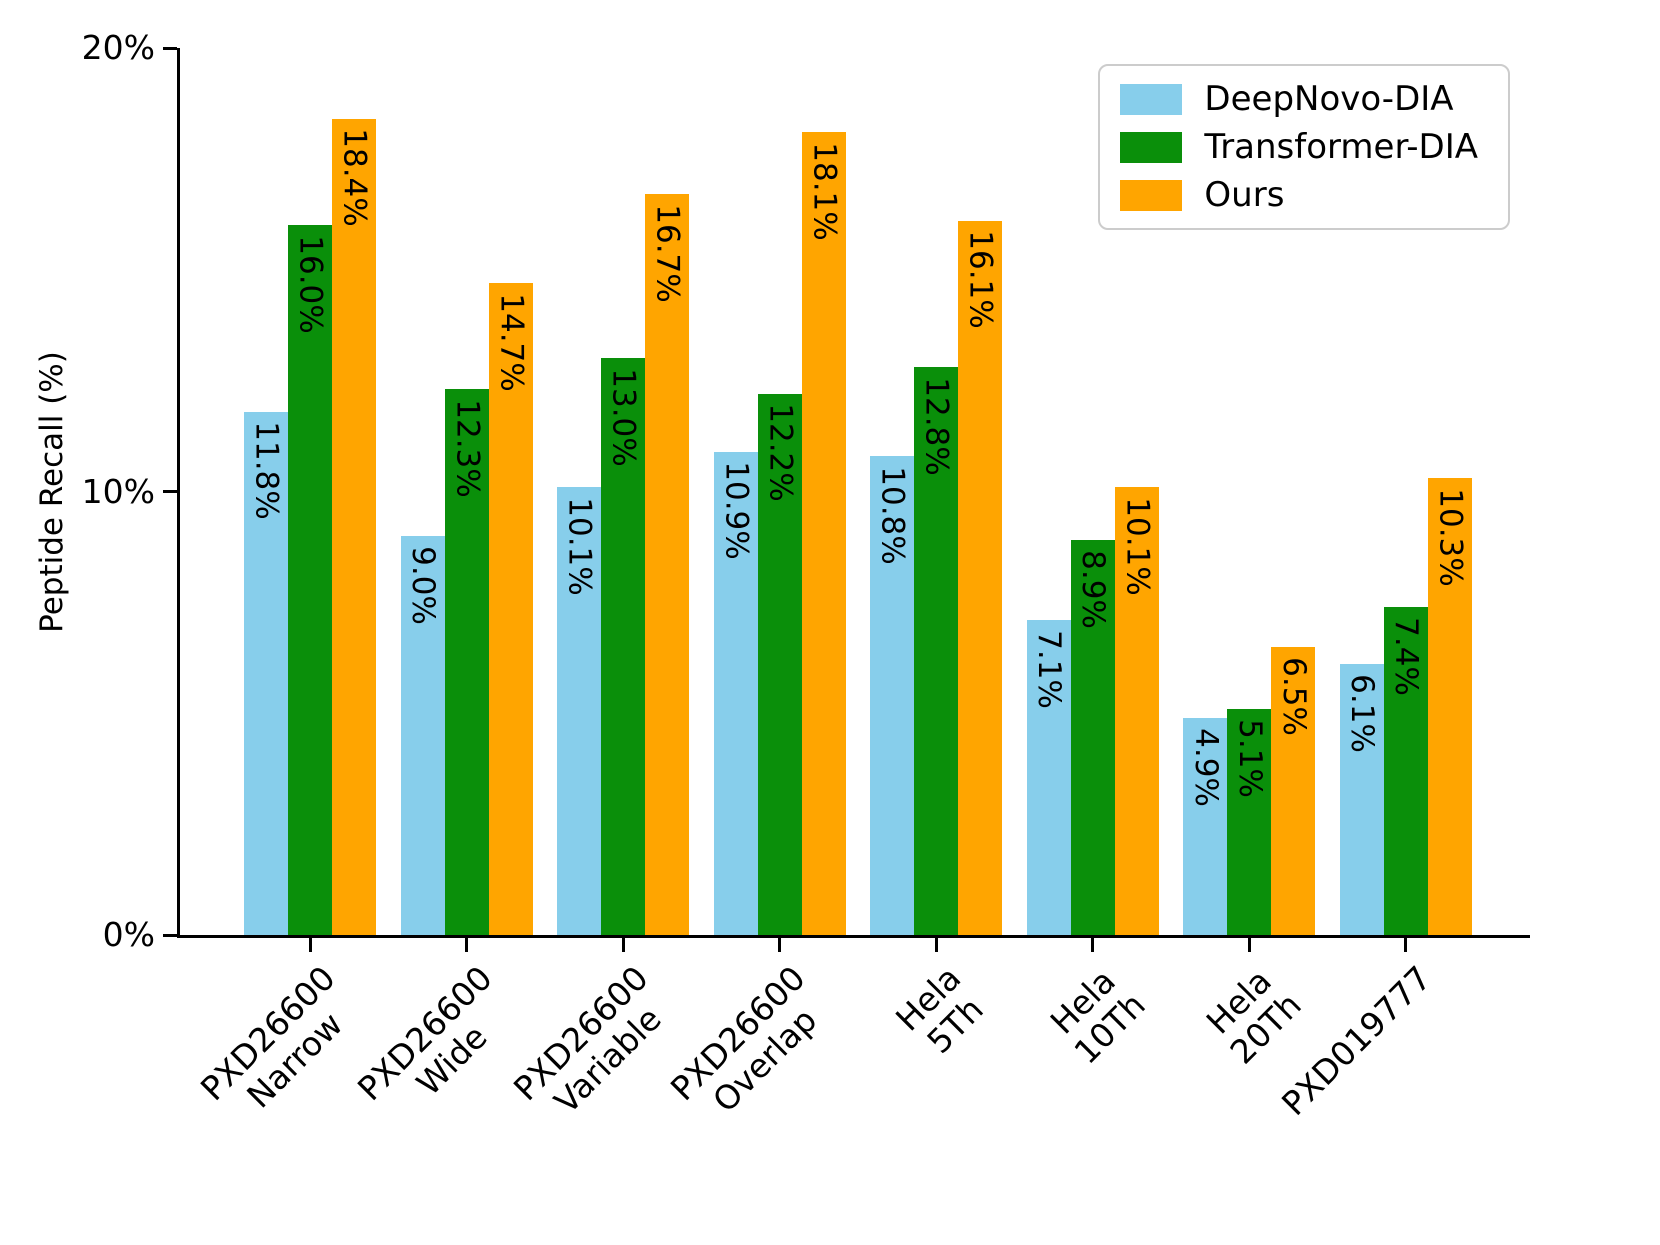 The width and height of the screenshot is (1660, 1245). Describe the element at coordinates (667, 253) in the screenshot. I see `bar-value-label: 16.7%` at that location.